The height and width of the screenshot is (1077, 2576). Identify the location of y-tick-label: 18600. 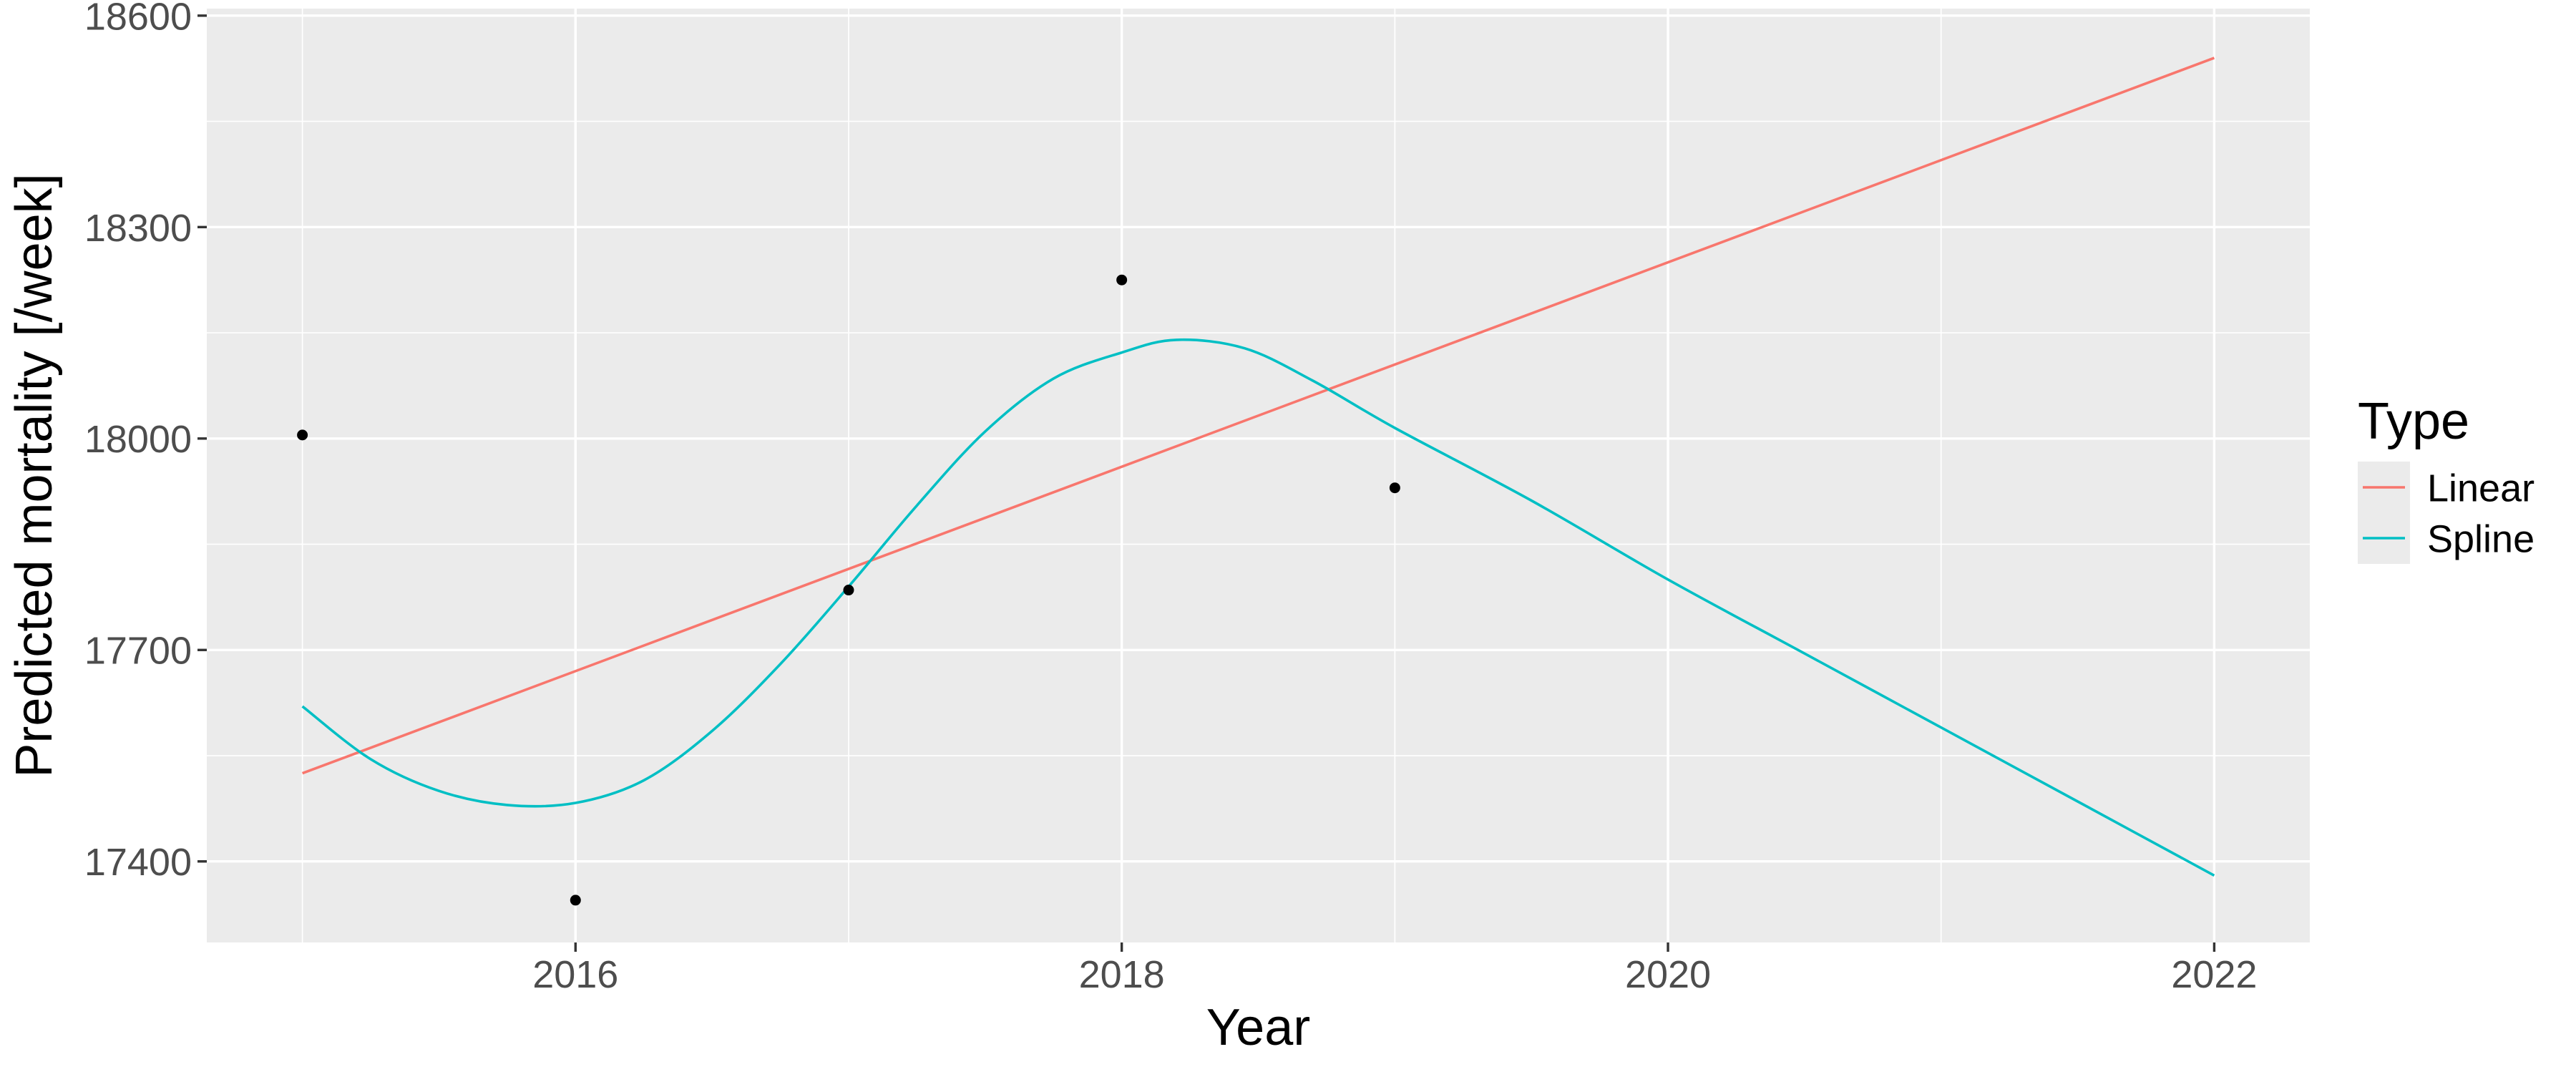
(138, 19).